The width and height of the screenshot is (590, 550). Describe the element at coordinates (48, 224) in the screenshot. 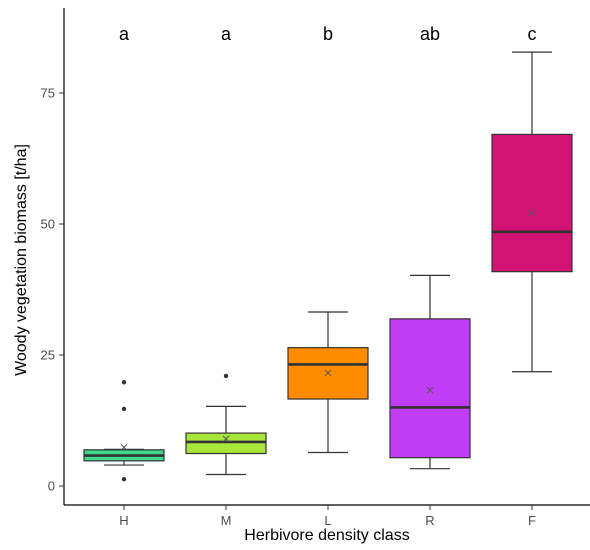

I see `y-tick-label: 50` at that location.